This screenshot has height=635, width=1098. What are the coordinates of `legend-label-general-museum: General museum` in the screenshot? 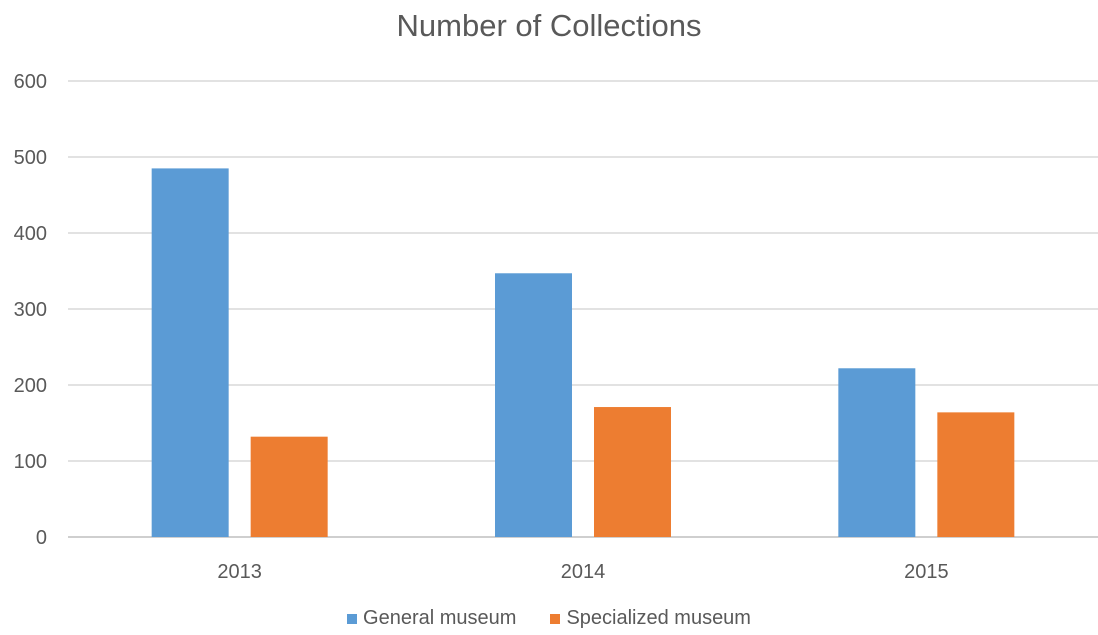 It's located at (440, 618).